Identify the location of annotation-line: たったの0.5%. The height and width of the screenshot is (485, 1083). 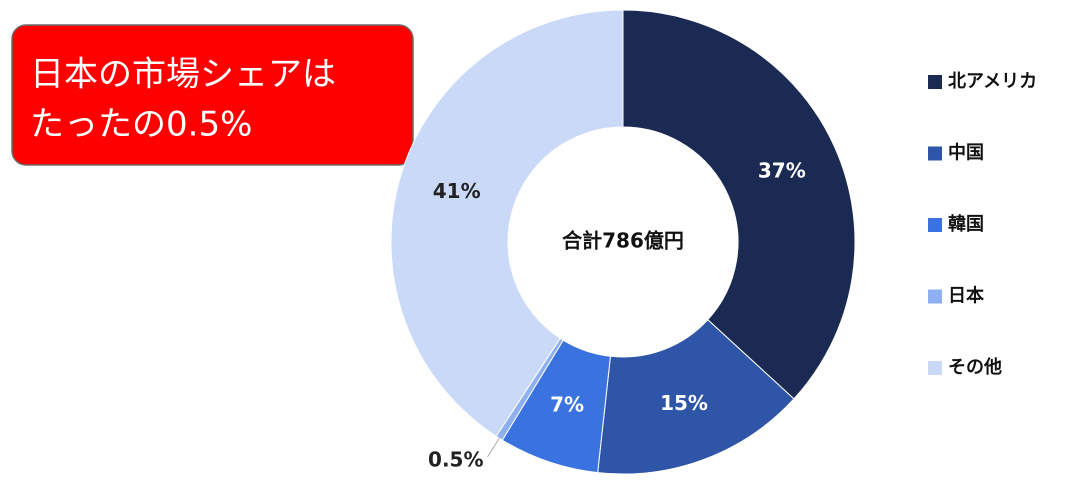
(141, 125).